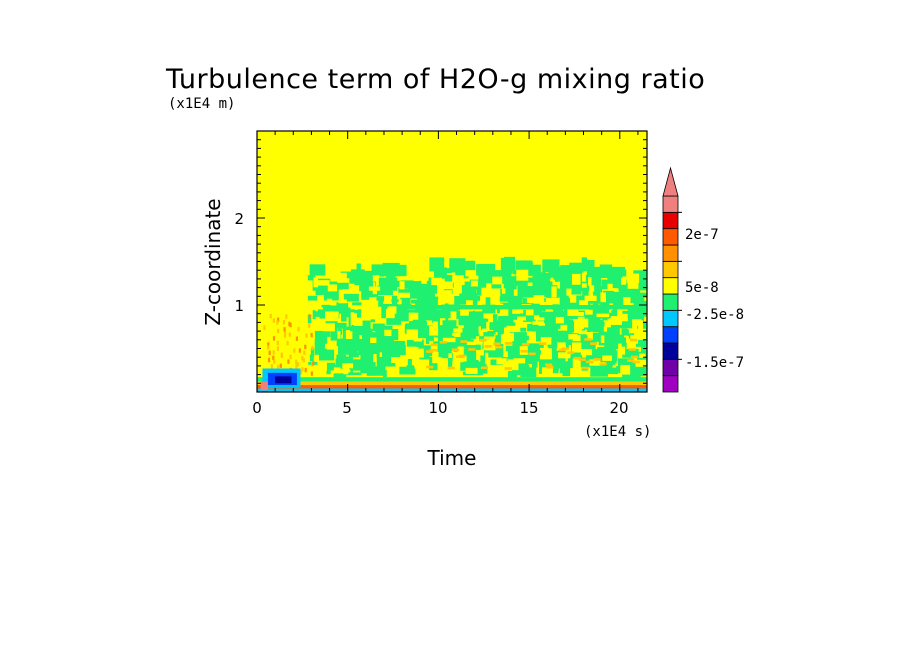 Image resolution: width=904 pixels, height=654 pixels. What do you see at coordinates (257, 408) in the screenshot?
I see `x-tick-label: 0` at bounding box center [257, 408].